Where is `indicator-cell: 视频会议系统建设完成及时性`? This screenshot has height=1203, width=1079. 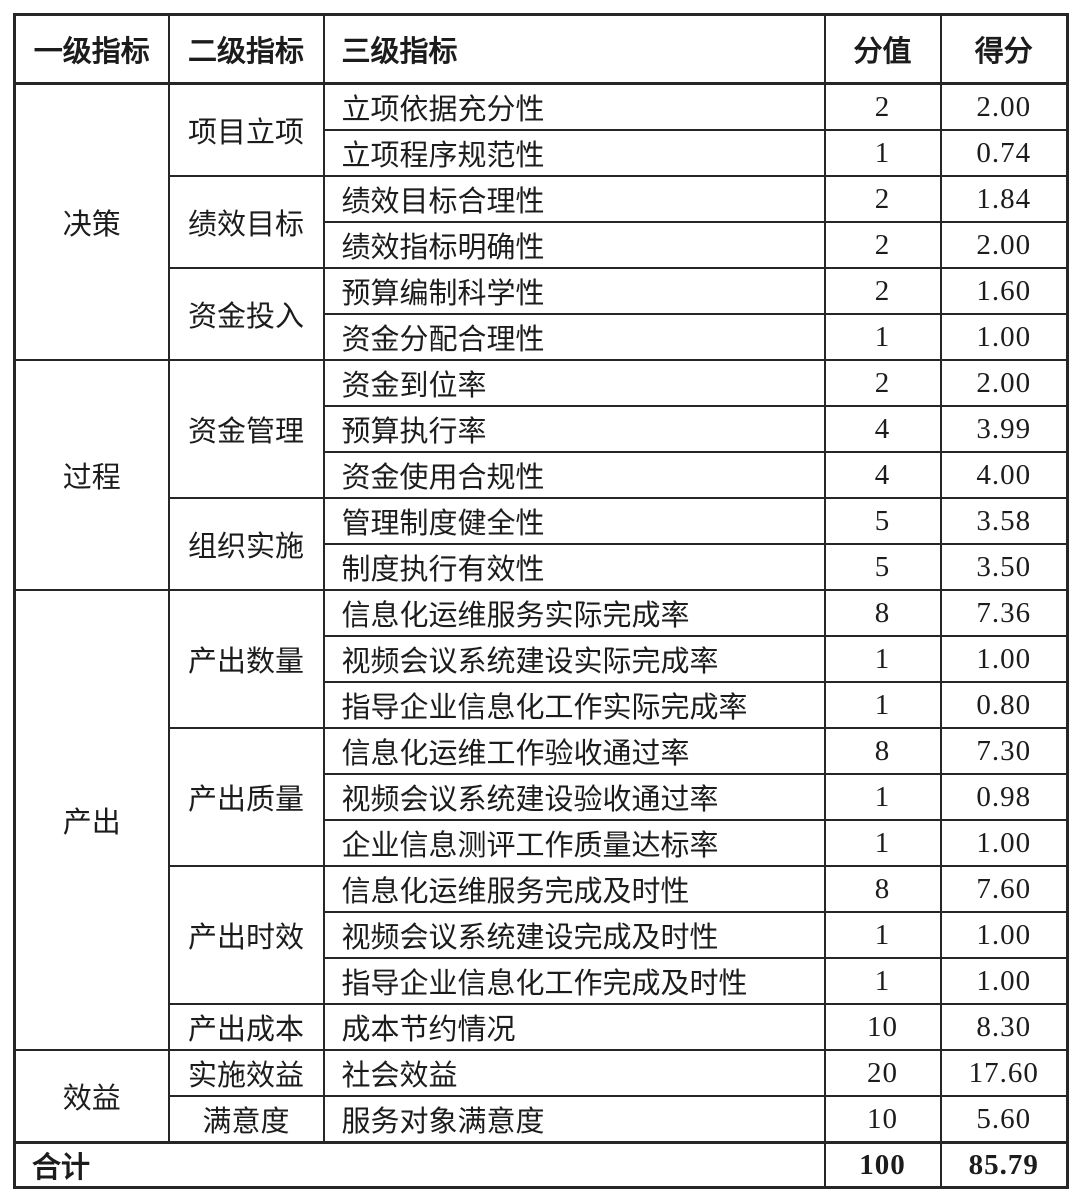
indicator-cell: 视频会议系统建设完成及时性 is located at coordinates (574, 935).